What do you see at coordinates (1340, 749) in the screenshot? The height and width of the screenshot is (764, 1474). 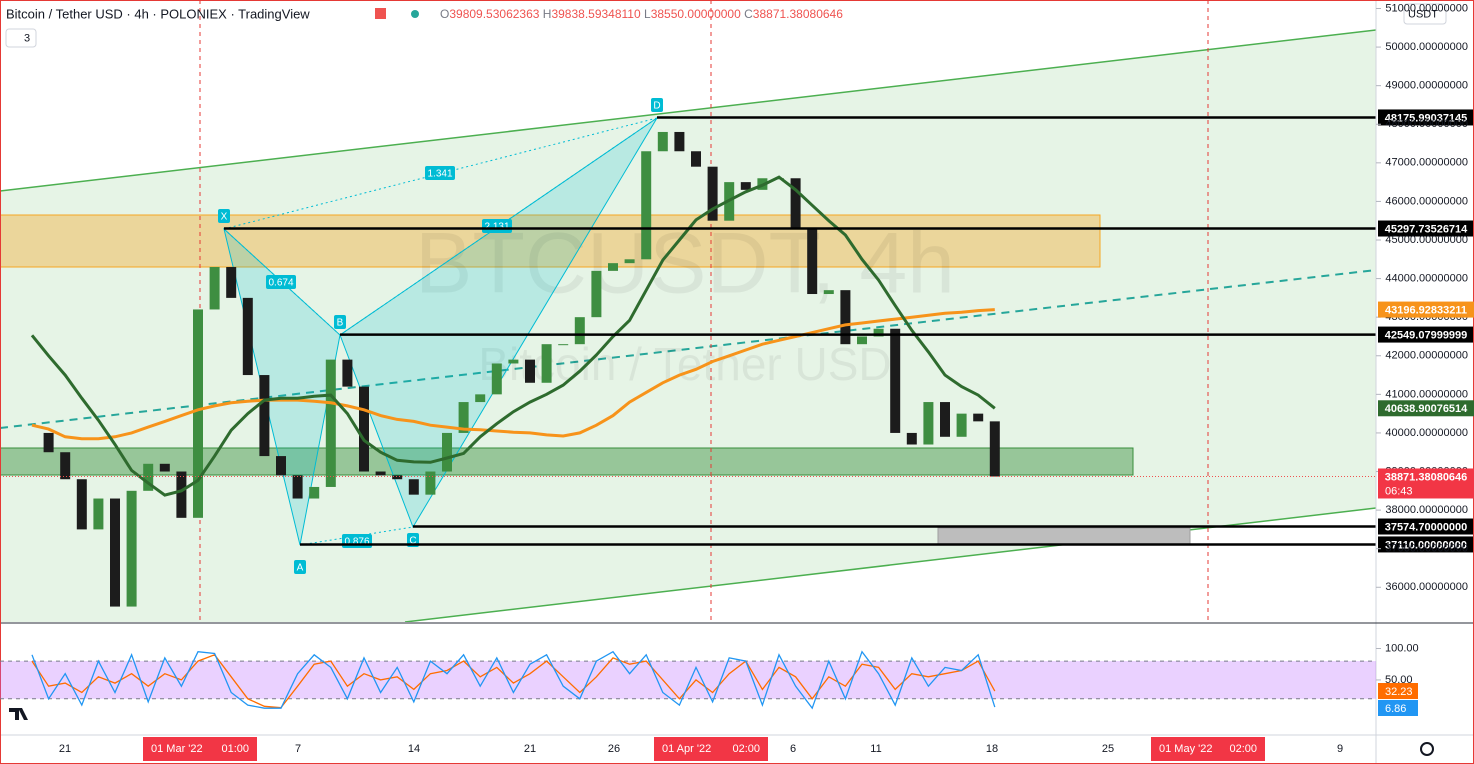 I see `x-tick-label: 9` at bounding box center [1340, 749].